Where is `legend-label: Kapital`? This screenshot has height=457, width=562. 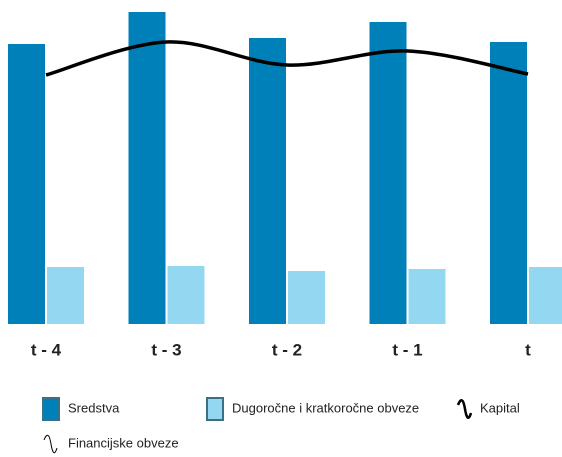
legend-label: Kapital is located at coordinates (500, 407).